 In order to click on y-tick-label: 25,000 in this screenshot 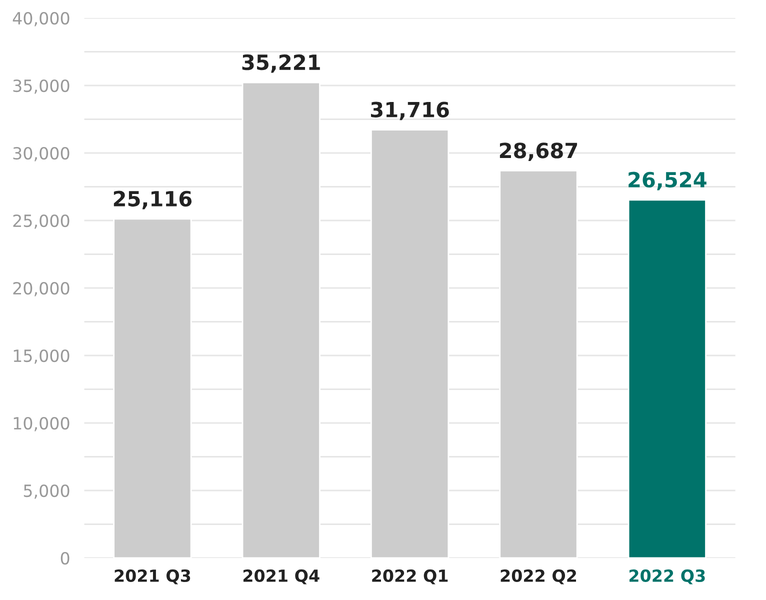, I will do `click(41, 221)`.